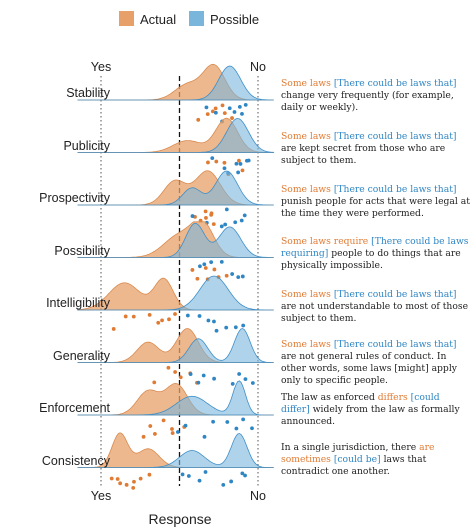 Image resolution: width=474 pixels, height=532 pixels. What do you see at coordinates (360, 403) in the screenshot?
I see `description-possible-phrase: [could differ]` at bounding box center [360, 403].